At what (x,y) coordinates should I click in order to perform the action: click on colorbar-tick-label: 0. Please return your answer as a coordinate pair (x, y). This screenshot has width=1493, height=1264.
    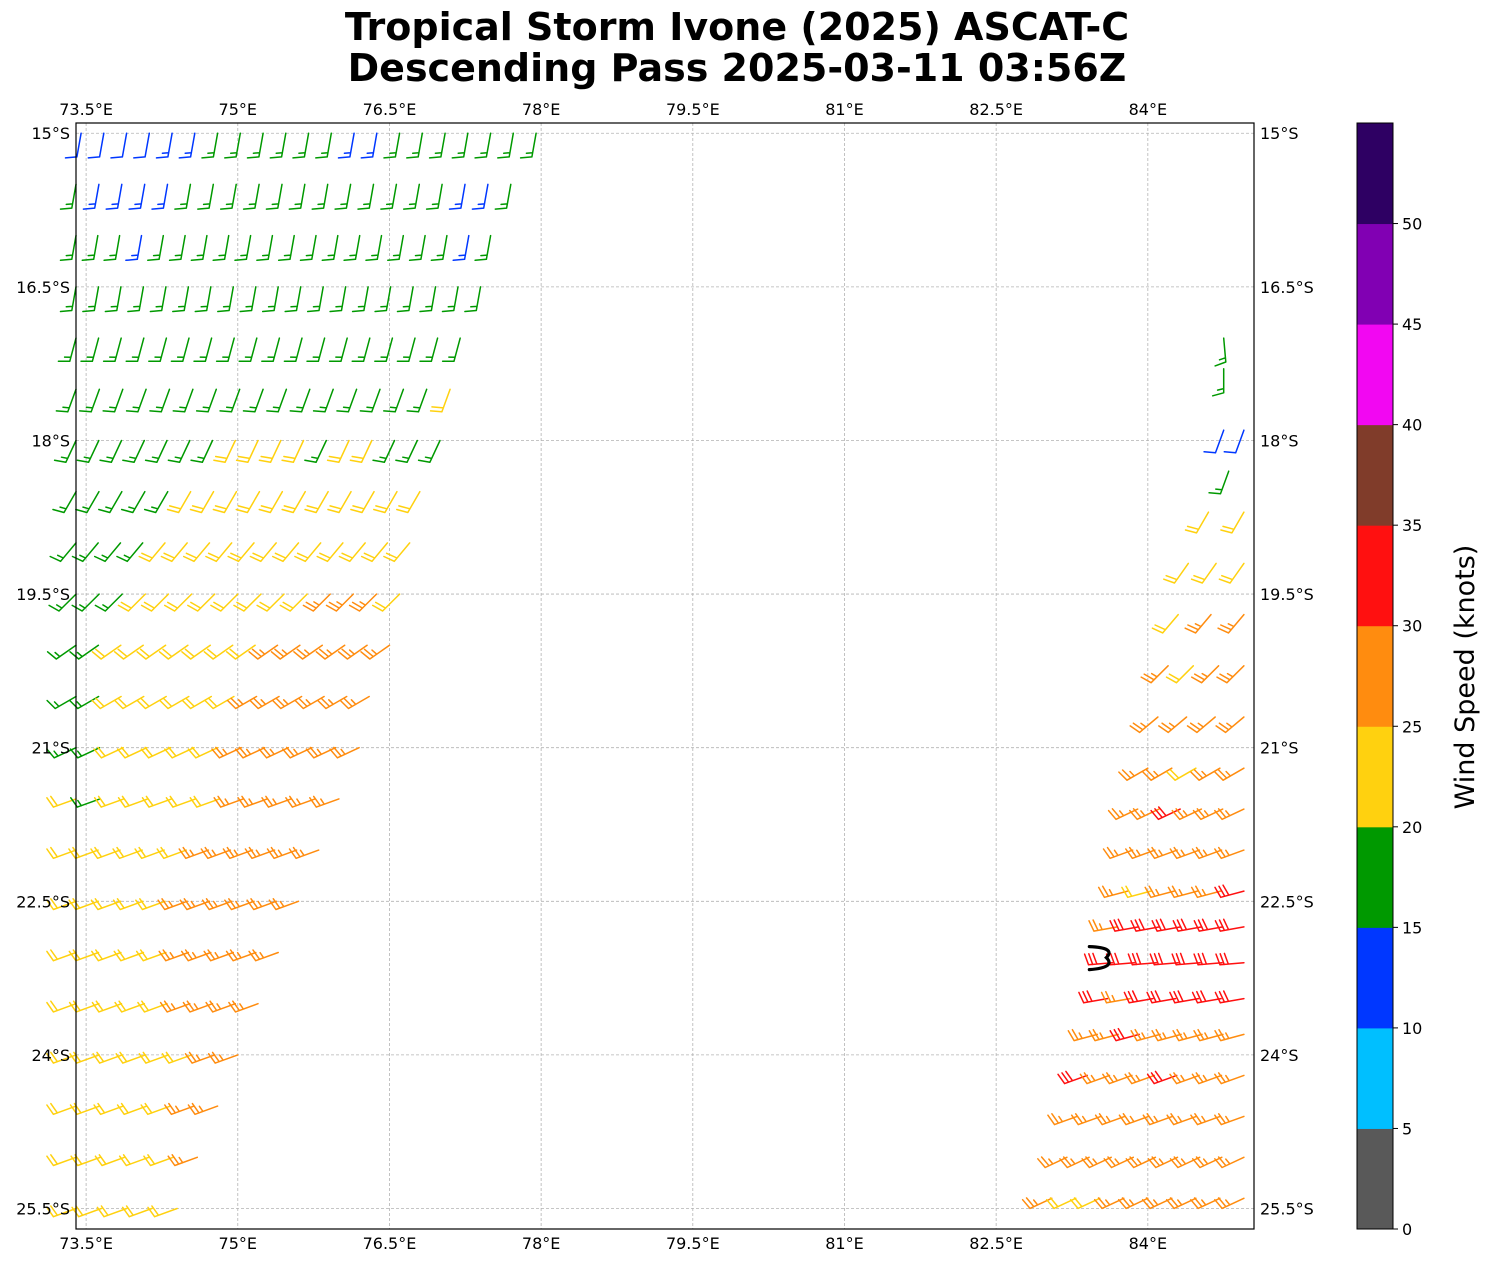
    Looking at the image, I should click on (1407, 1229).